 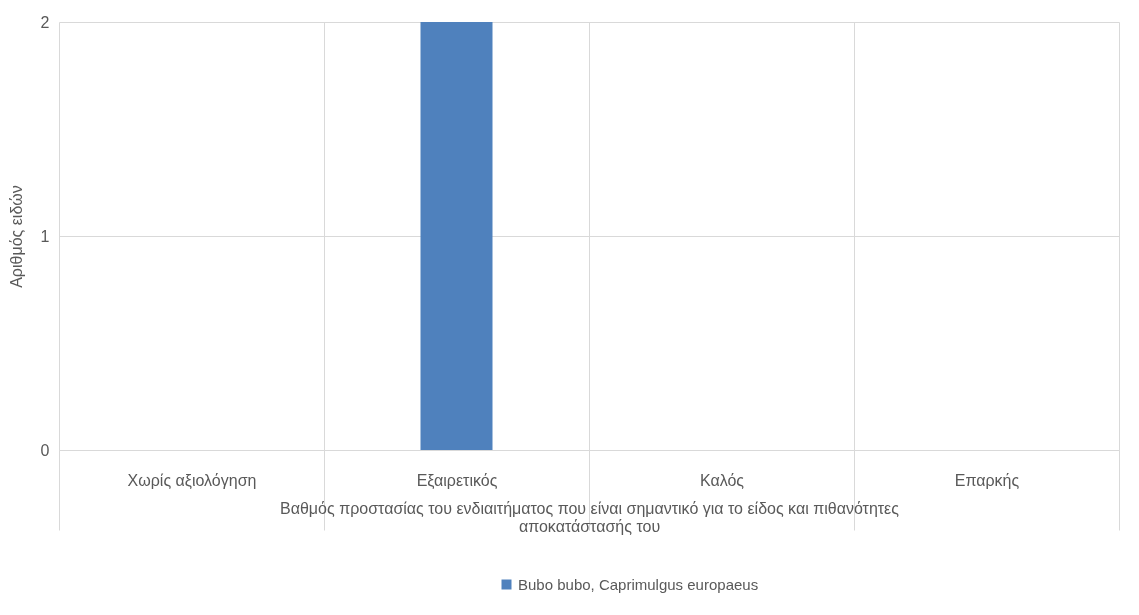 I want to click on x-tick-label: Εξαιρετικός, so click(x=457, y=480).